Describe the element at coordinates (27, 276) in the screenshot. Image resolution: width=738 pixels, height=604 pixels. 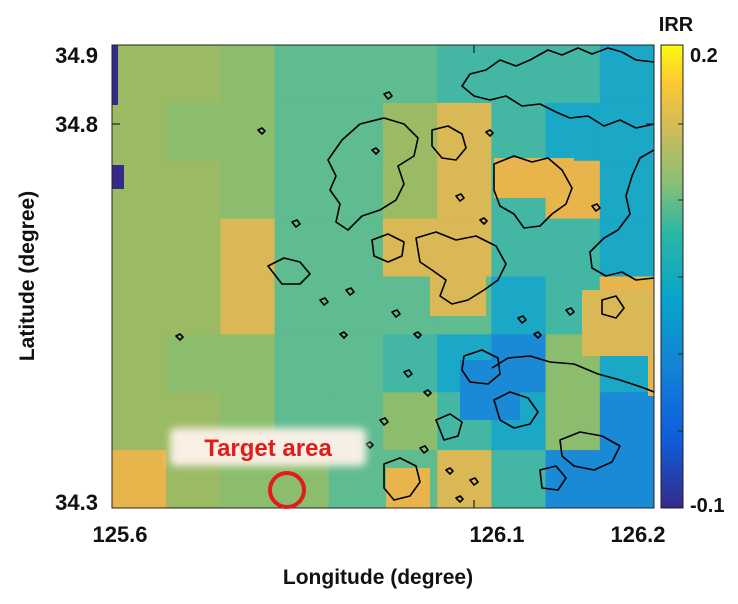
I see `y-axis-label: Latitude (degree)` at that location.